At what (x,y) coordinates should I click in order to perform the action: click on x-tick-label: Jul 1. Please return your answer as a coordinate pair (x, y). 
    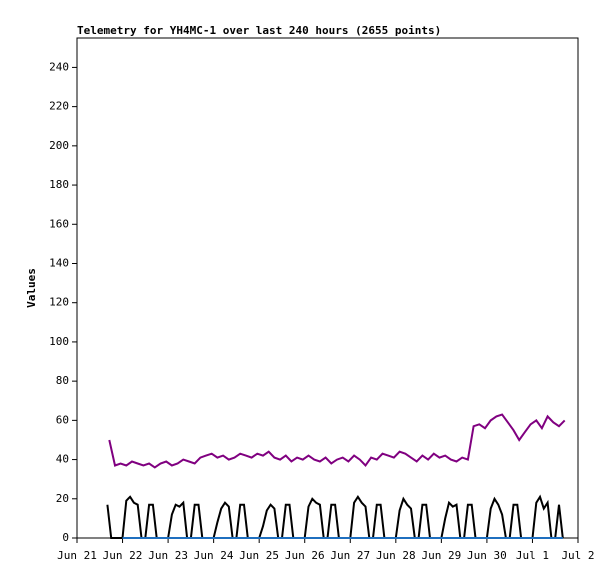
    Looking at the image, I should click on (532, 555).